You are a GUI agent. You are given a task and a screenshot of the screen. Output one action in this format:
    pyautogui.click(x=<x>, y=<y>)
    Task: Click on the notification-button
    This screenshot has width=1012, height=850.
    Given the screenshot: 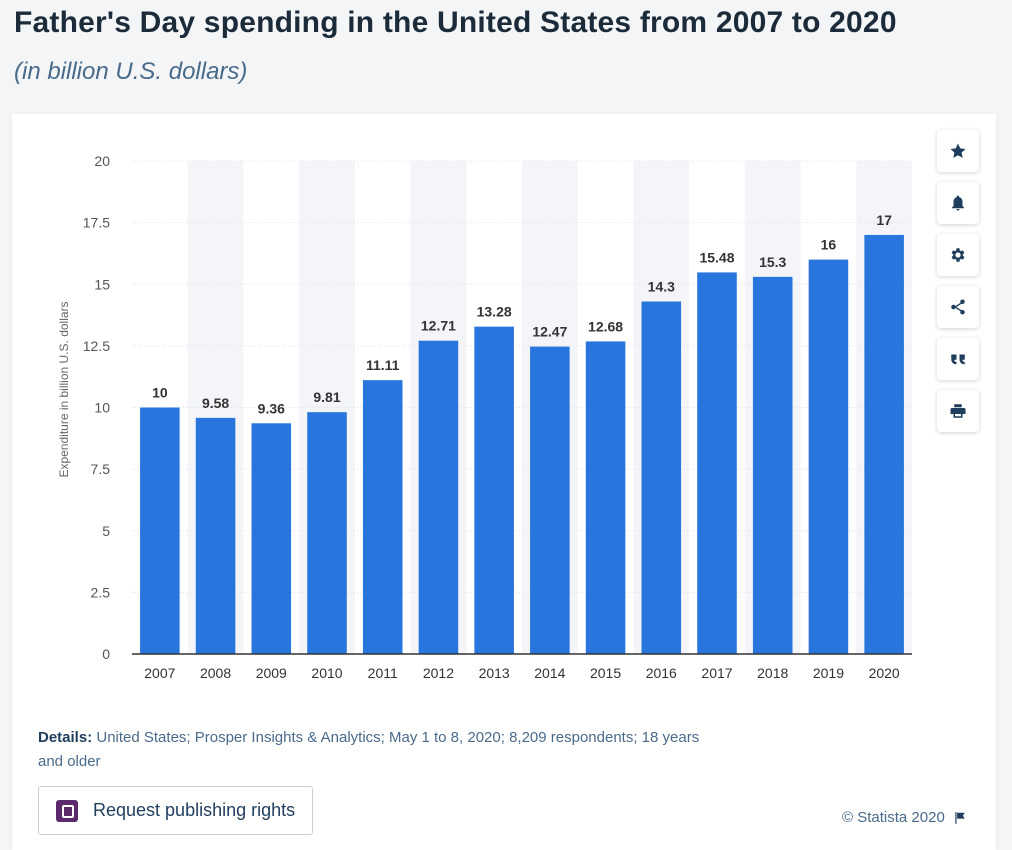 What is the action you would take?
    pyautogui.click(x=958, y=203)
    